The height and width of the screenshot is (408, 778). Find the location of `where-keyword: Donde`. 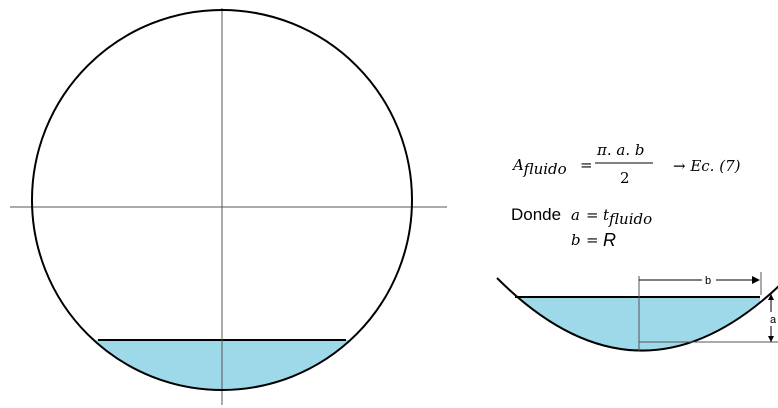

where-keyword: Donde is located at coordinates (536, 214).